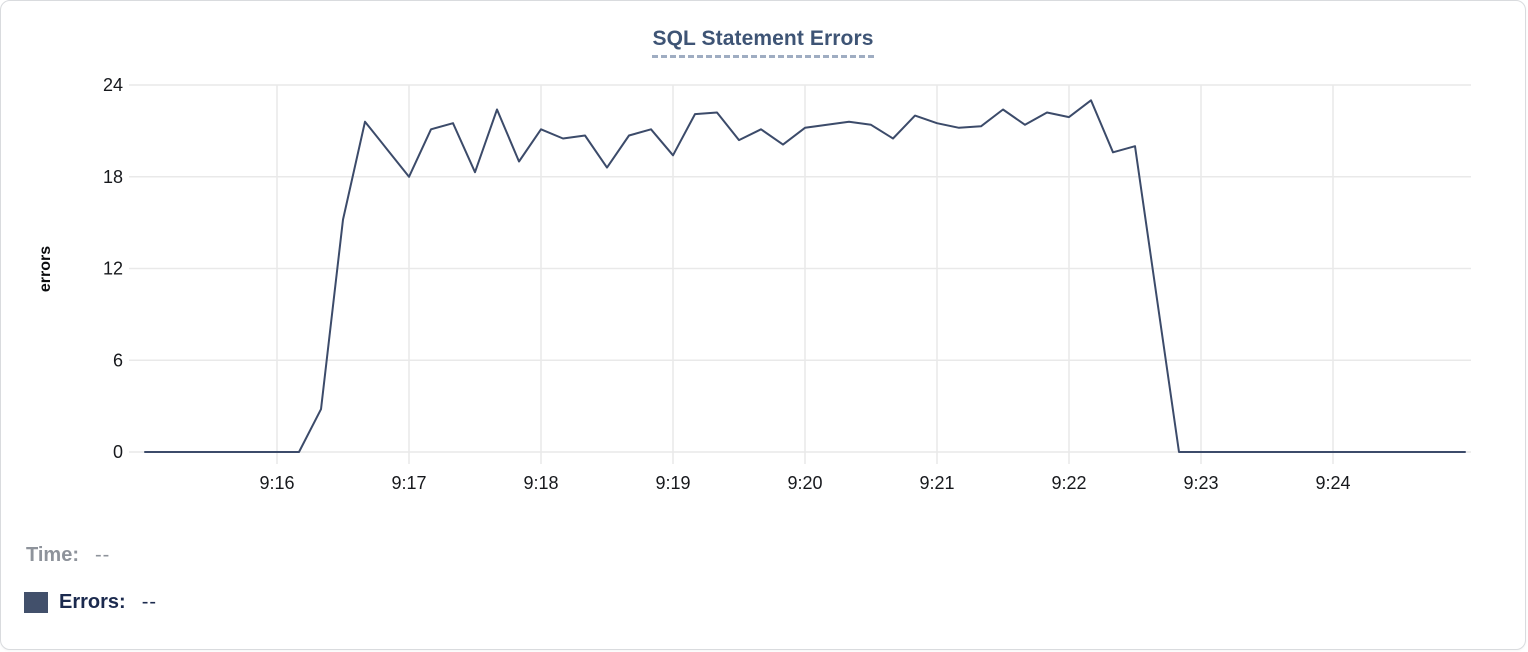 The width and height of the screenshot is (1528, 652). I want to click on x-tick-label: 9:18, so click(540, 483).